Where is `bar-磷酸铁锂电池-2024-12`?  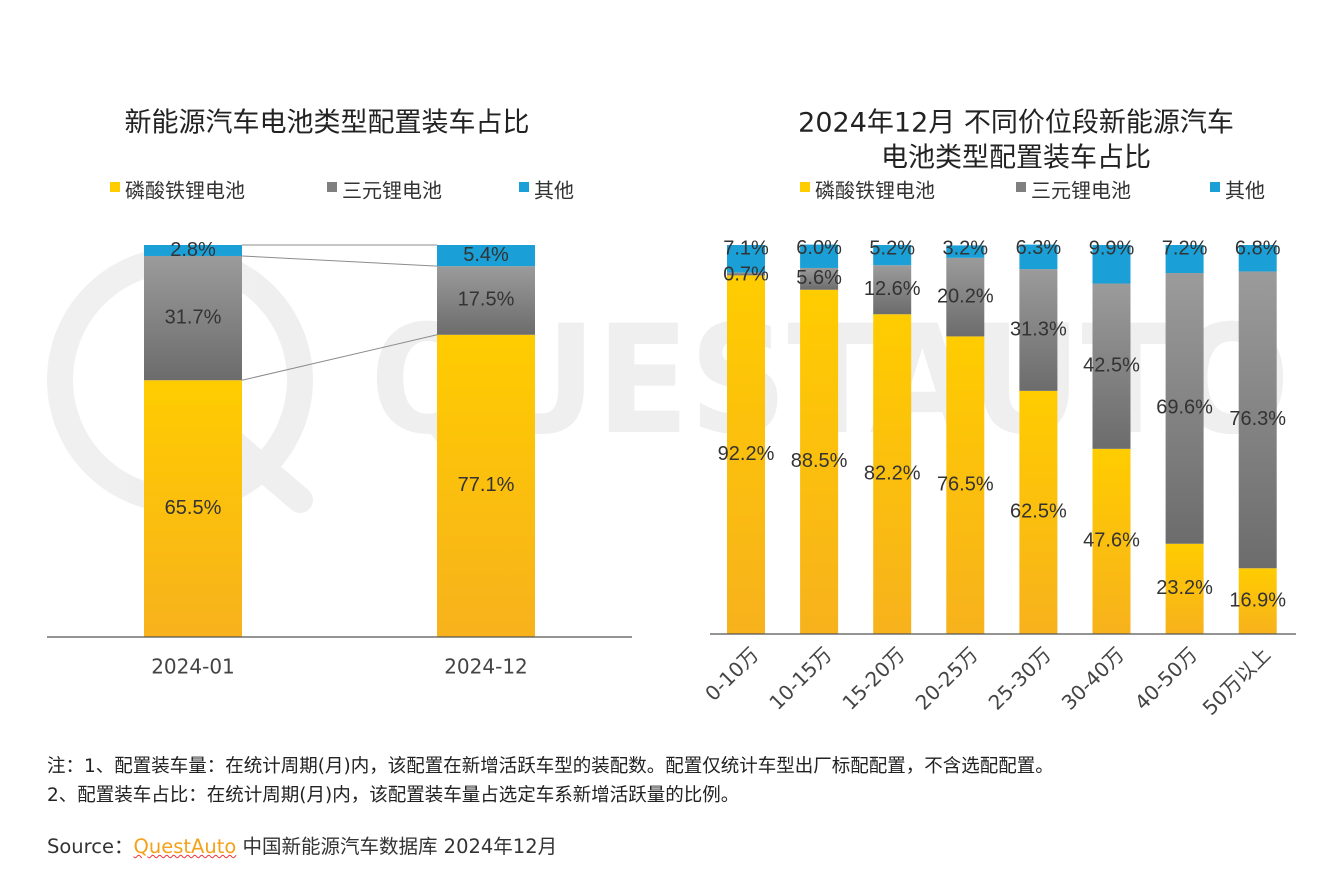
bar-磷酸铁锂电池-2024-12 is located at coordinates (486, 485).